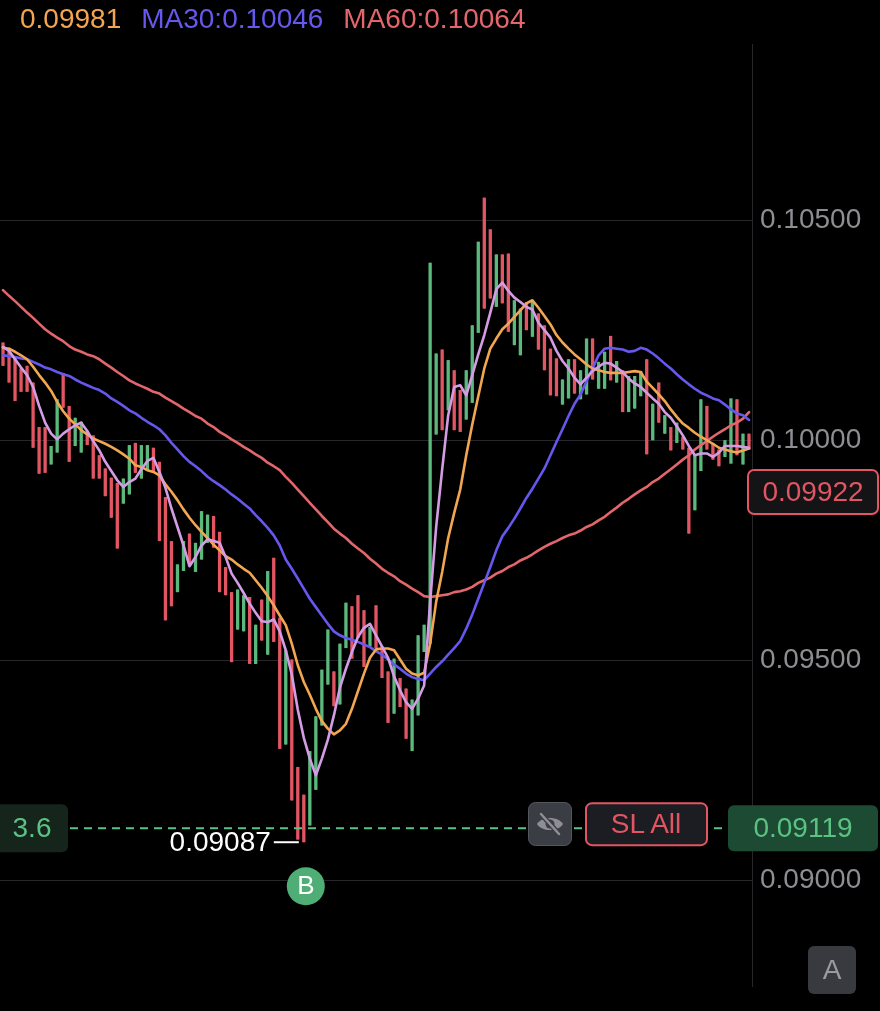  What do you see at coordinates (71, 18) in the screenshot?
I see `text: 0.09981` at bounding box center [71, 18].